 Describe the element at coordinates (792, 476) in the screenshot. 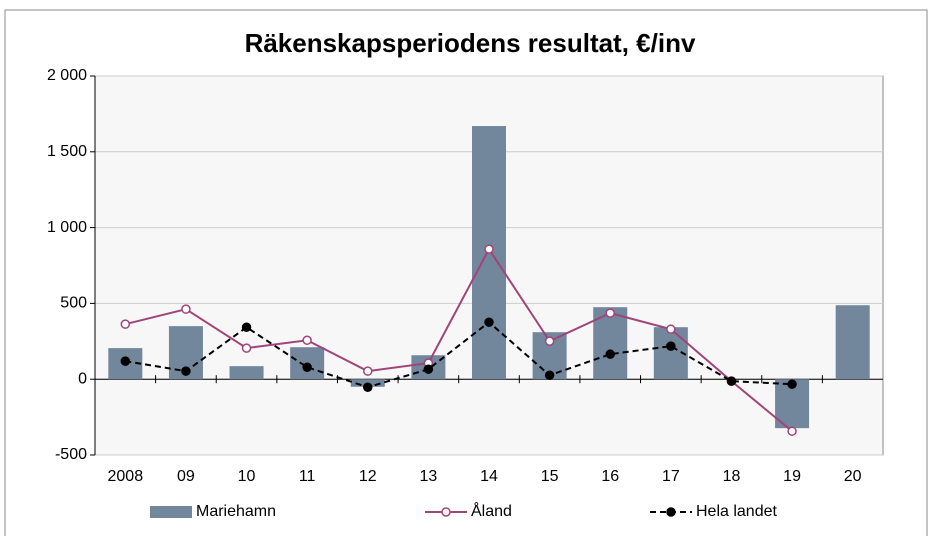

I see `x-tick-label: 19` at that location.